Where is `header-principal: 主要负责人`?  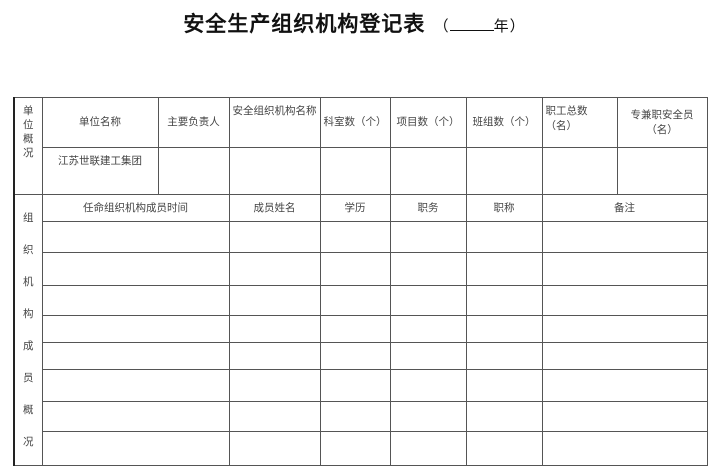
header-principal: 主要负责人 is located at coordinates (193, 122).